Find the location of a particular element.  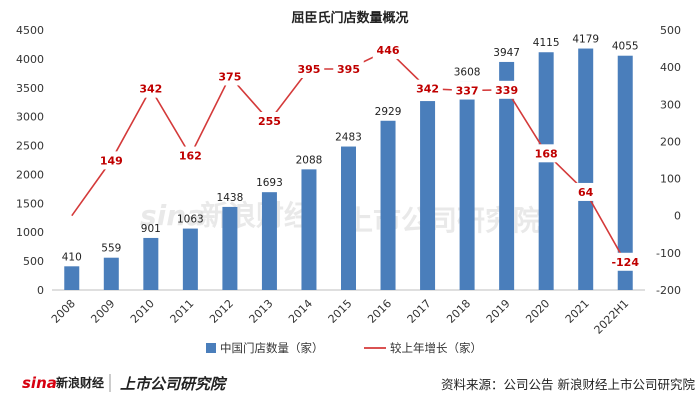

left-axis-tick-label: 2500 is located at coordinates (30, 146).